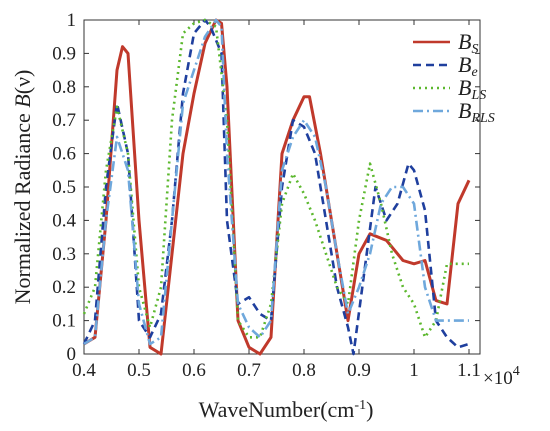 The width and height of the screenshot is (550, 431). Describe the element at coordinates (139, 370) in the screenshot. I see `x-tick-label: 0.5` at that location.